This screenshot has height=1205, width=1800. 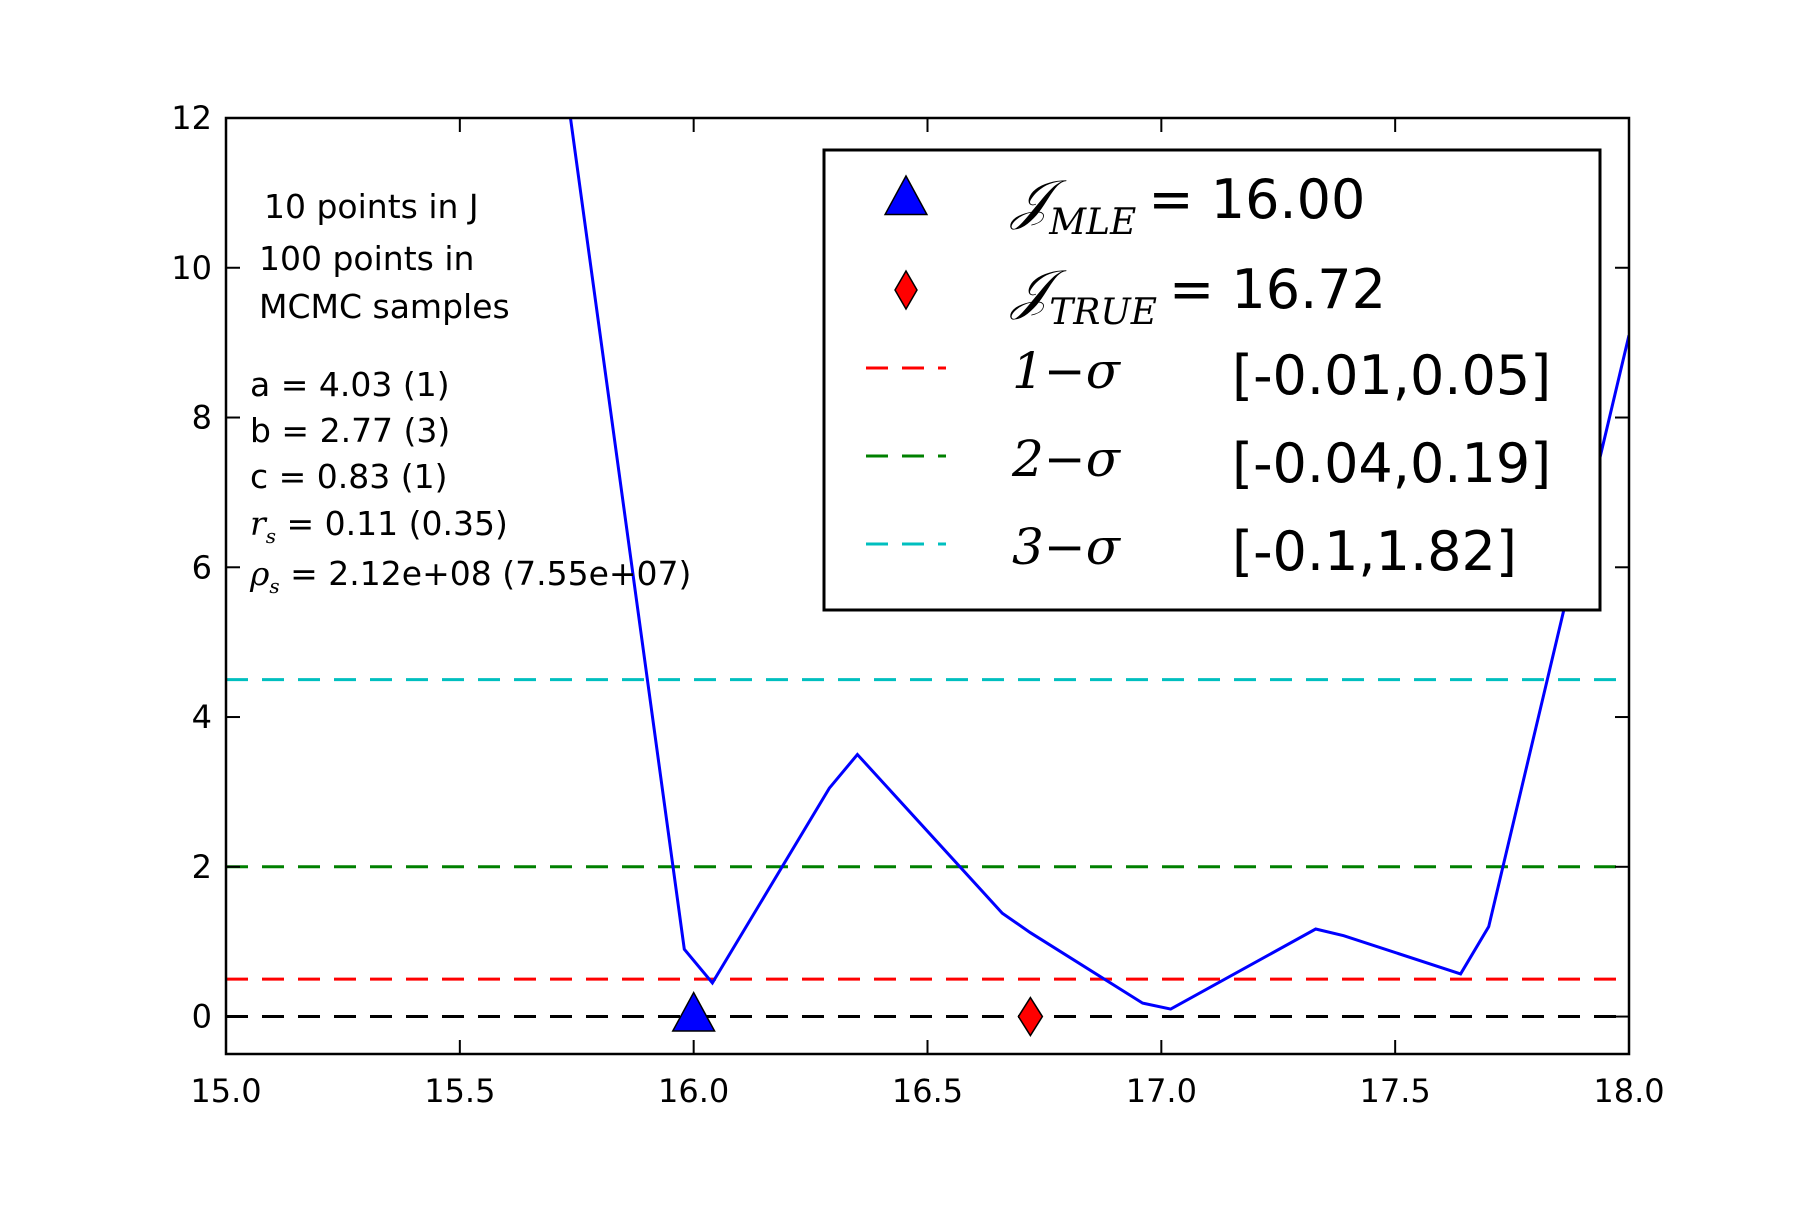 What do you see at coordinates (1628, 1091) in the screenshot?
I see `x-tick-label: 18.0` at bounding box center [1628, 1091].